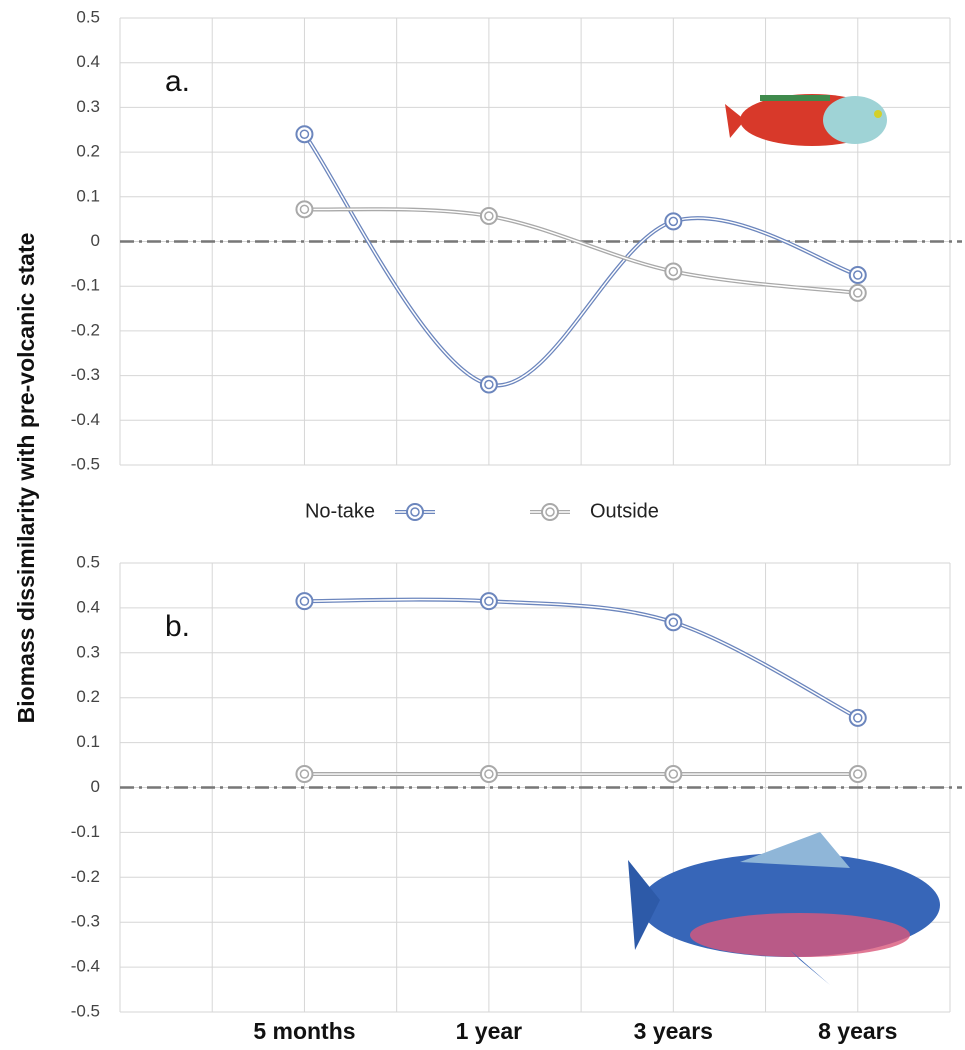 The height and width of the screenshot is (1050, 965). Describe the element at coordinates (857, 1031) in the screenshot. I see `x-tick-label: 8 years` at that location.